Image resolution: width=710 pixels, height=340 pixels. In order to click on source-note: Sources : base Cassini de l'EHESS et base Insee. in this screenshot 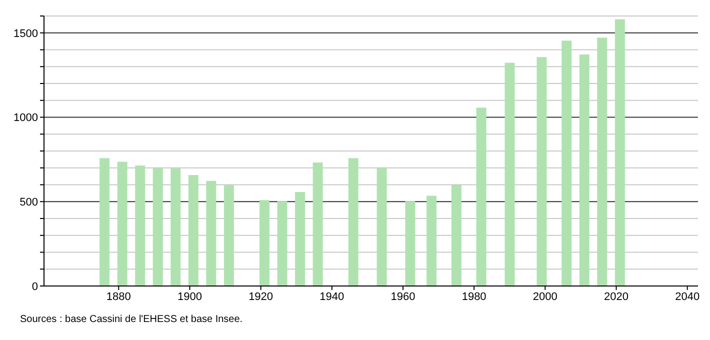, I will do `click(132, 319)`.